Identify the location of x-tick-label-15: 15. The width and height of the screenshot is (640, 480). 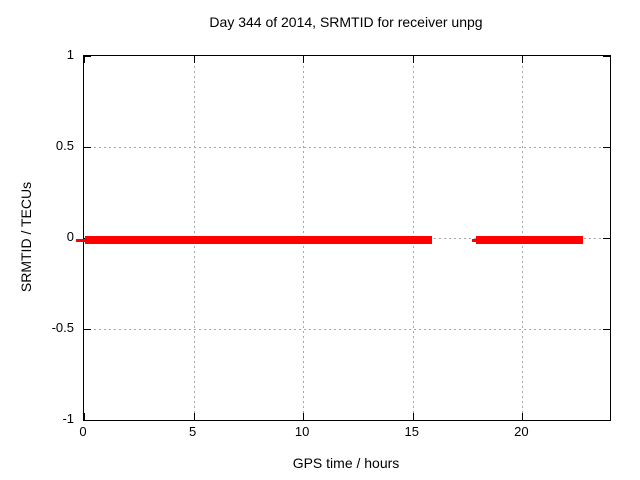
(411, 431).